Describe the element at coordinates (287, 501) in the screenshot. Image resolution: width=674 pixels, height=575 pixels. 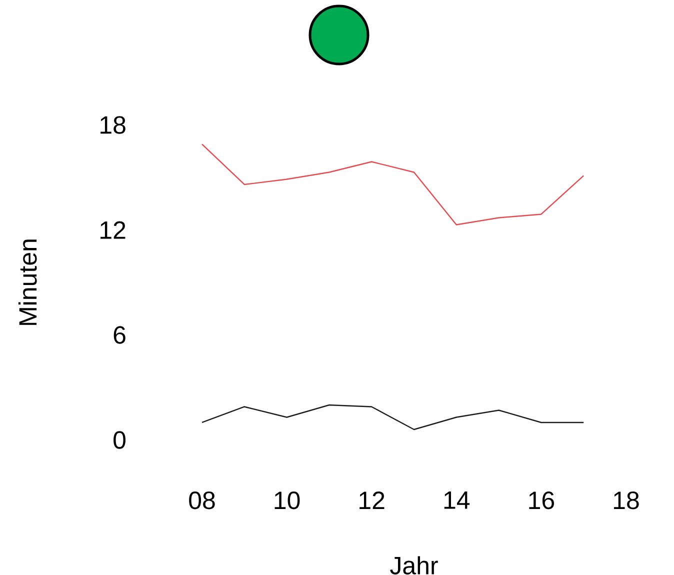
I see `x-tick-label: 10` at that location.